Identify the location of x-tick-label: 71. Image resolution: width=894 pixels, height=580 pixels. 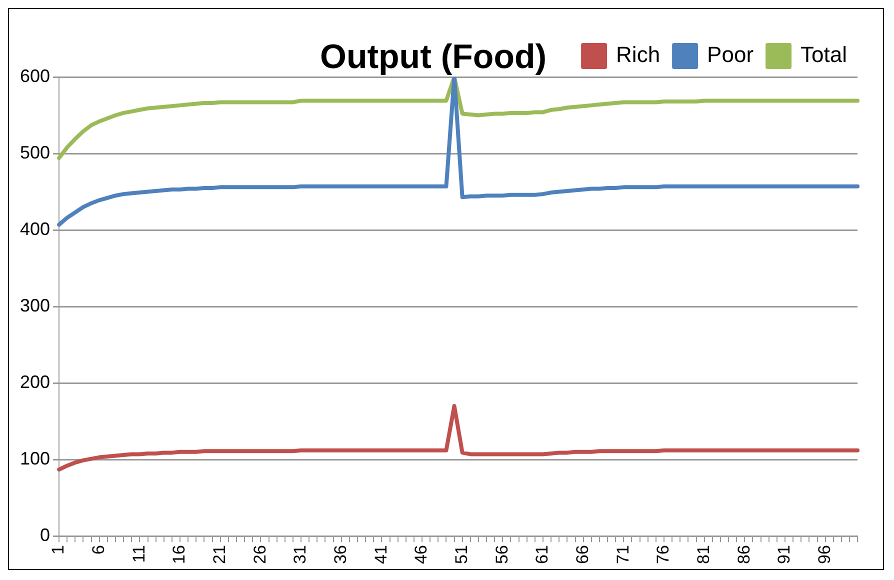
(622, 554).